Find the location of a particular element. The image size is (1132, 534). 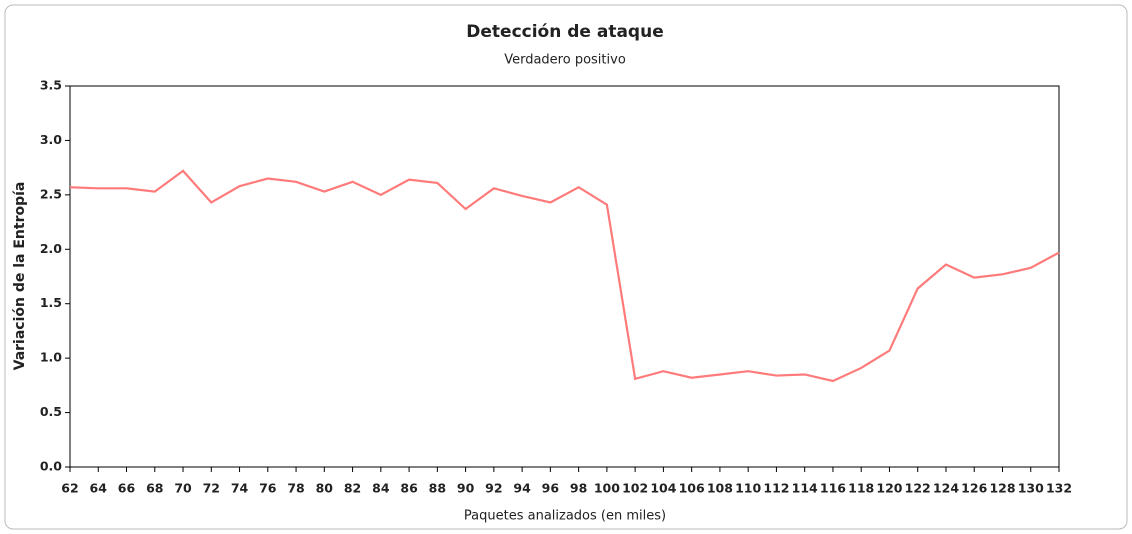

x-tick-label: 64 is located at coordinates (99, 488).